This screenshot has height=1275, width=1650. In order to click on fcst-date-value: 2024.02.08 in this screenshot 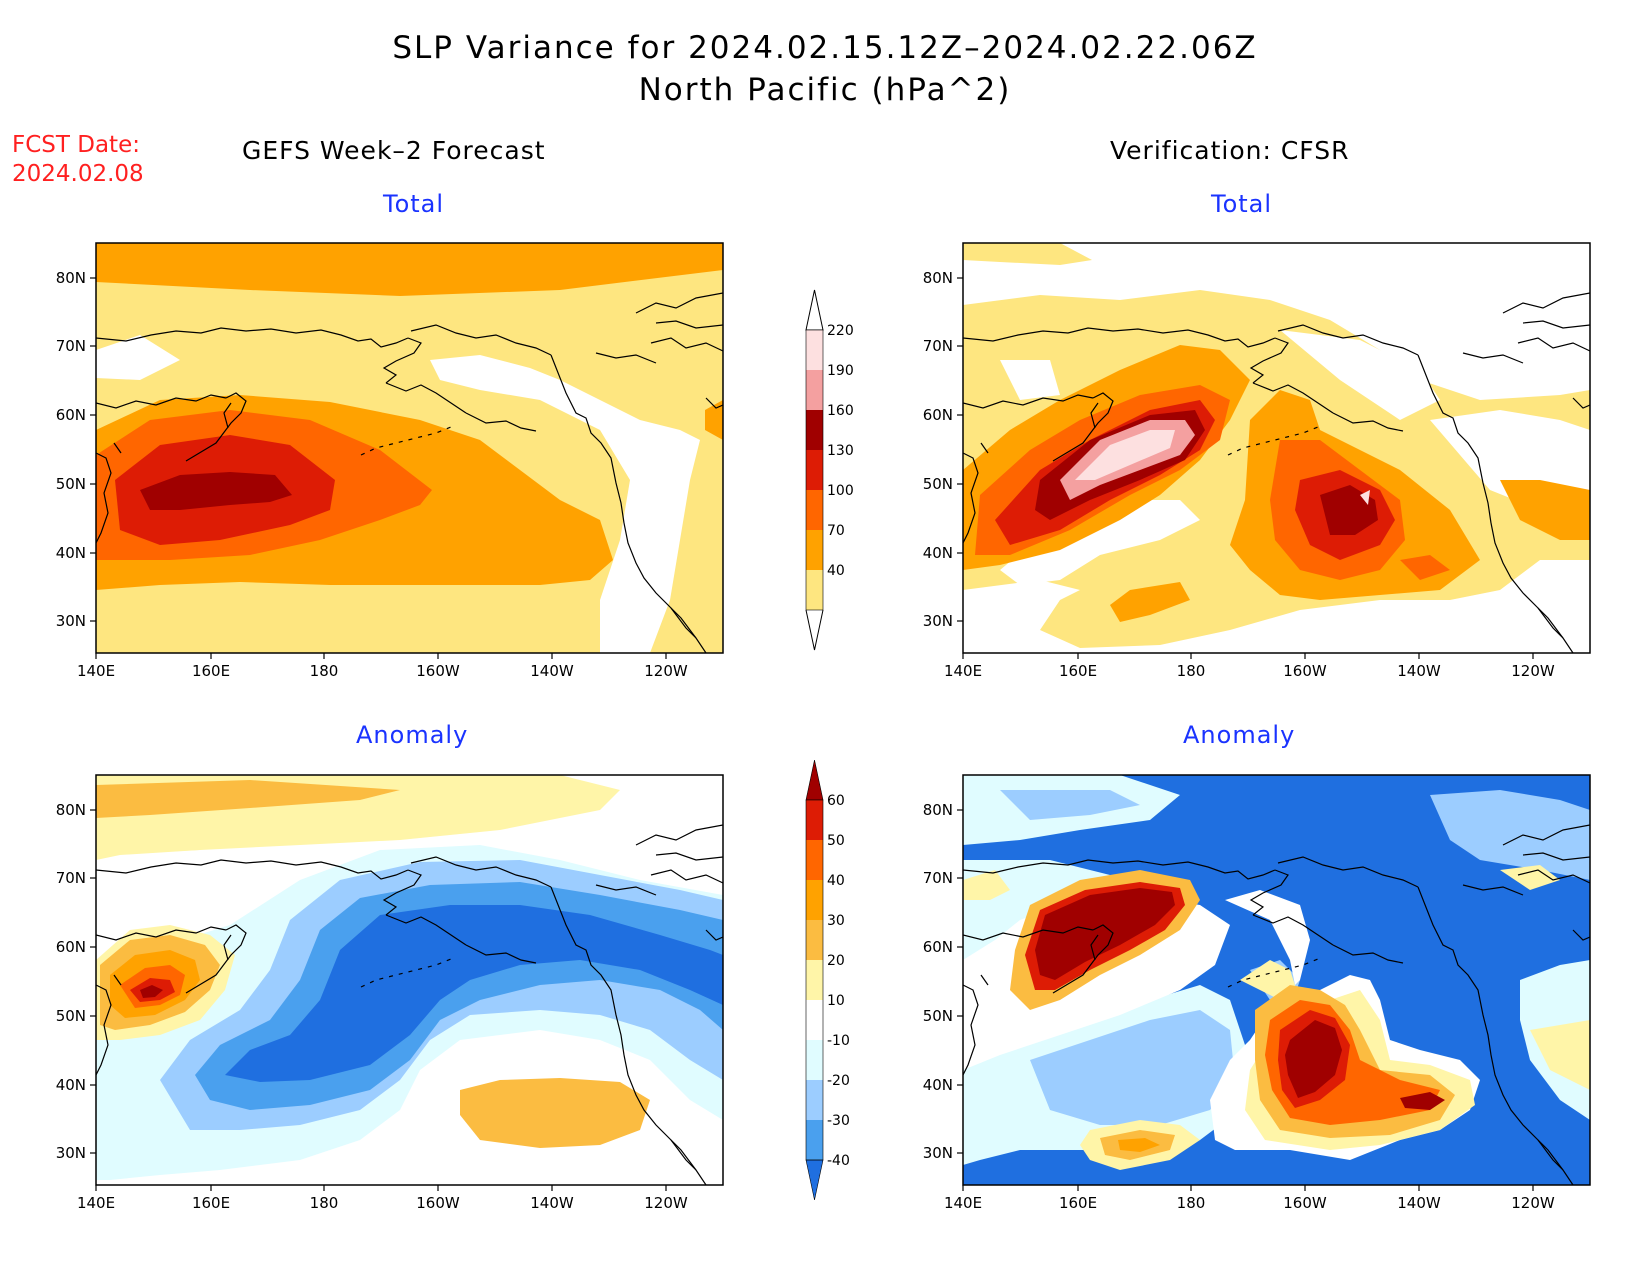, I will do `click(78, 174)`.